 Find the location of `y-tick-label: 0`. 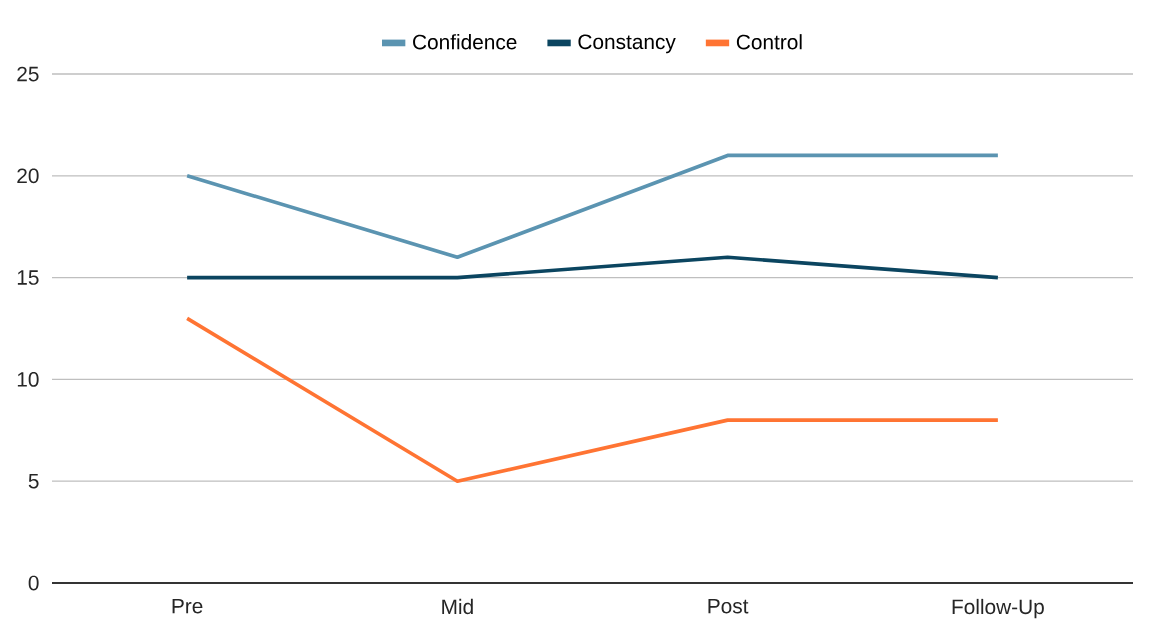

y-tick-label: 0 is located at coordinates (33, 583).